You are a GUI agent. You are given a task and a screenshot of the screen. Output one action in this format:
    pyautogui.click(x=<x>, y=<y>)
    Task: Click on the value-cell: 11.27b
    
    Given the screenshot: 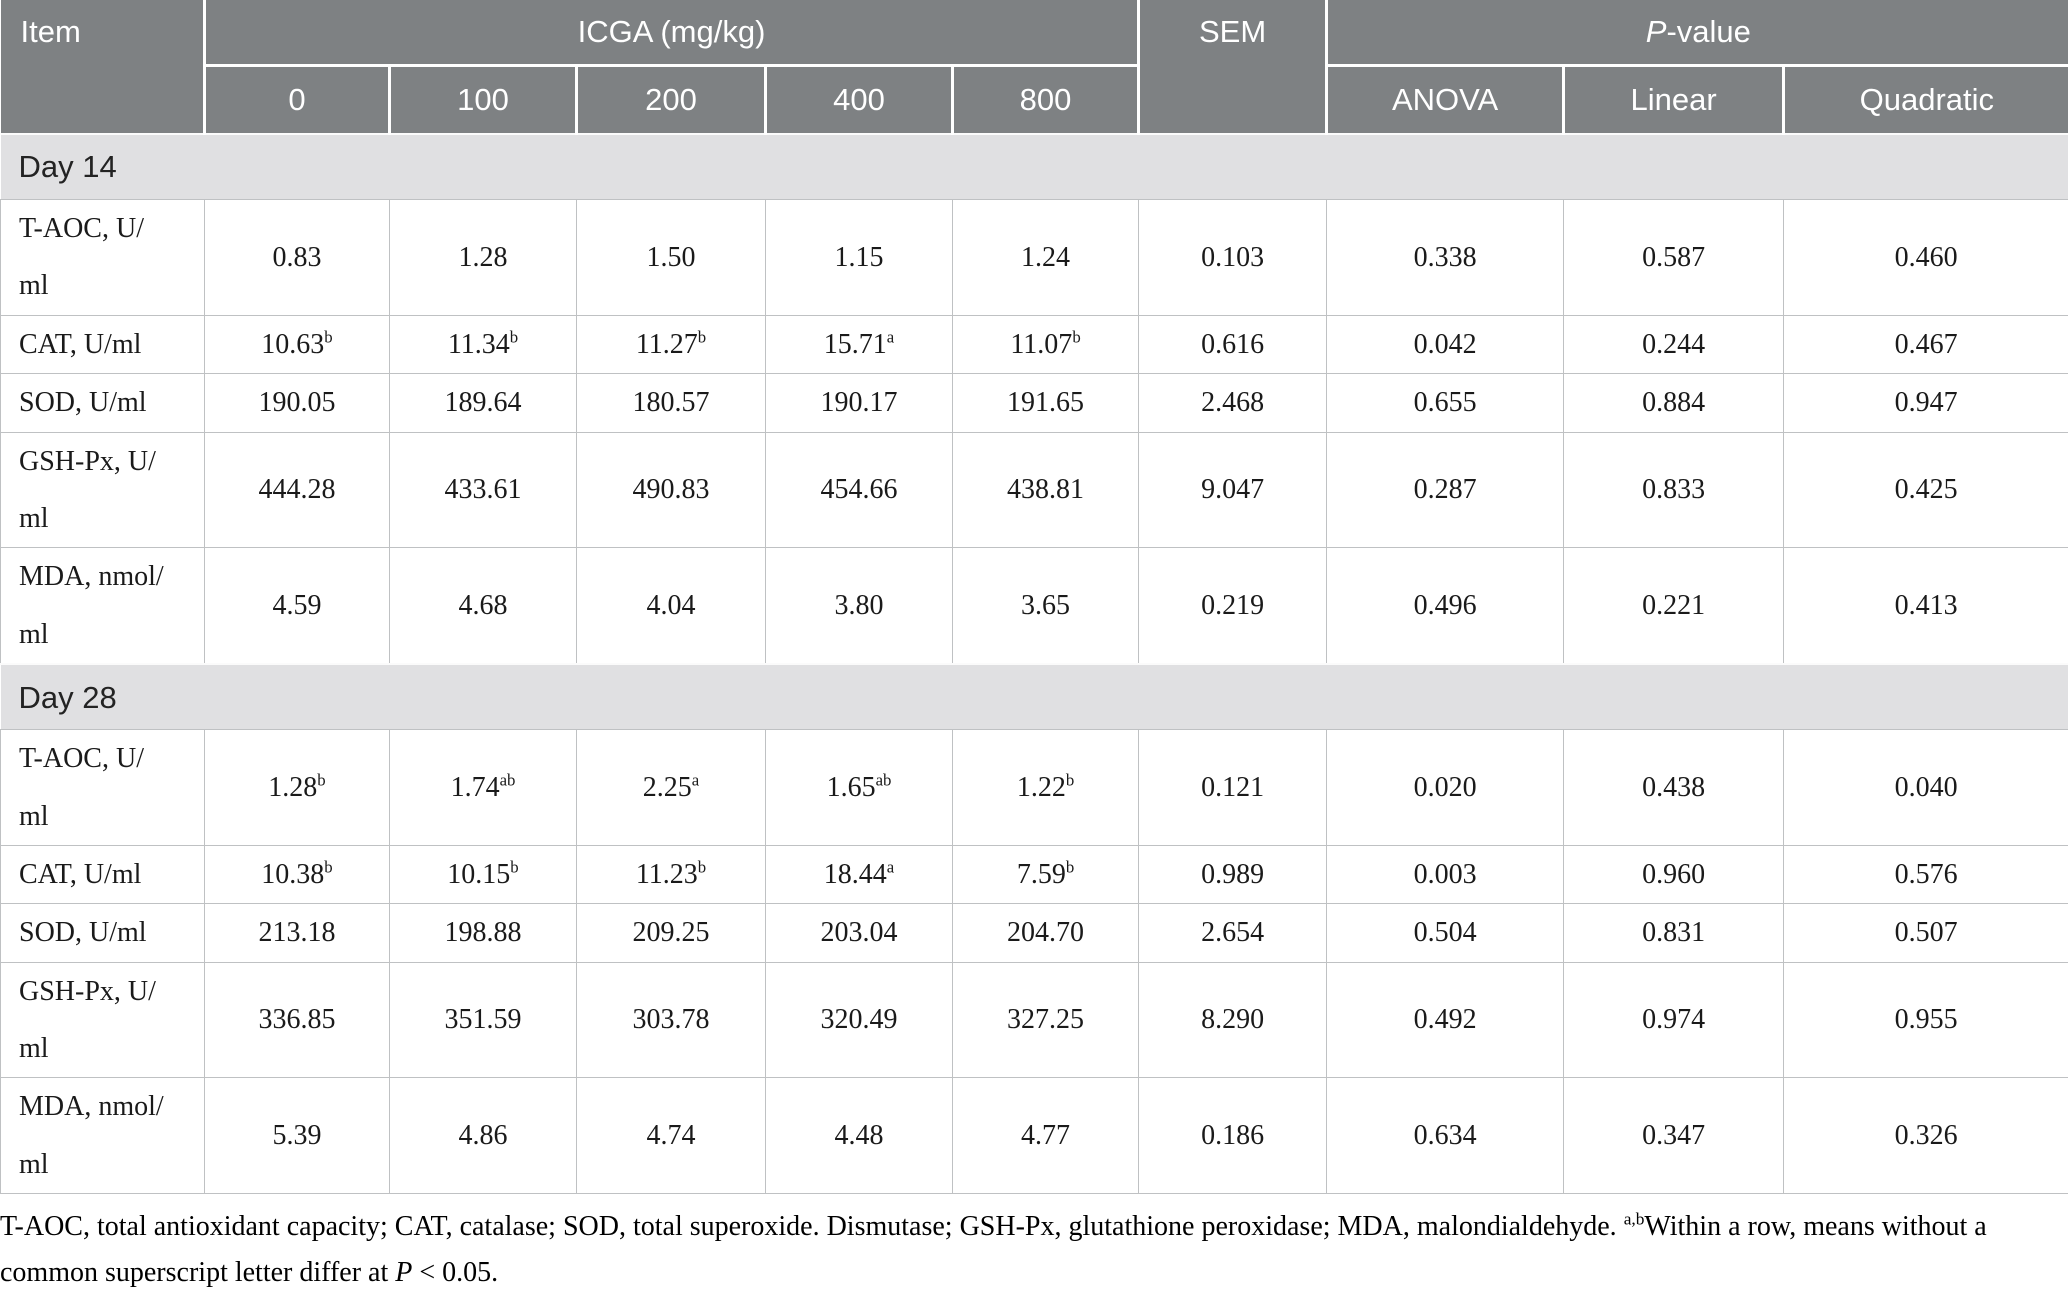 What is the action you would take?
    pyautogui.click(x=671, y=344)
    